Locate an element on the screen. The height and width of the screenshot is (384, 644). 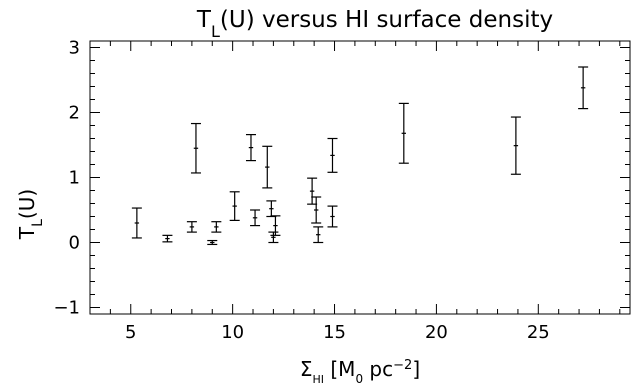
x-axis-label-sub: HI is located at coordinates (319, 378).